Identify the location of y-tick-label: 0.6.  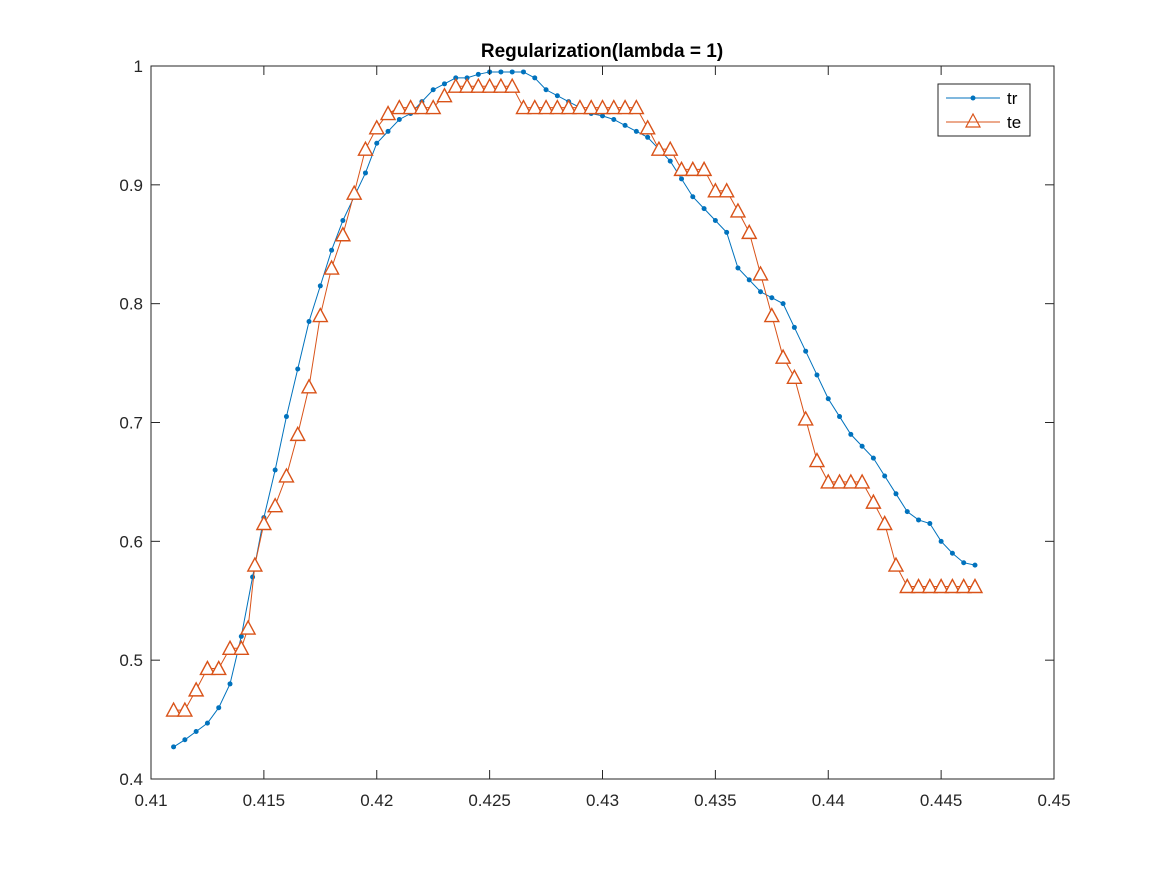
(131, 541).